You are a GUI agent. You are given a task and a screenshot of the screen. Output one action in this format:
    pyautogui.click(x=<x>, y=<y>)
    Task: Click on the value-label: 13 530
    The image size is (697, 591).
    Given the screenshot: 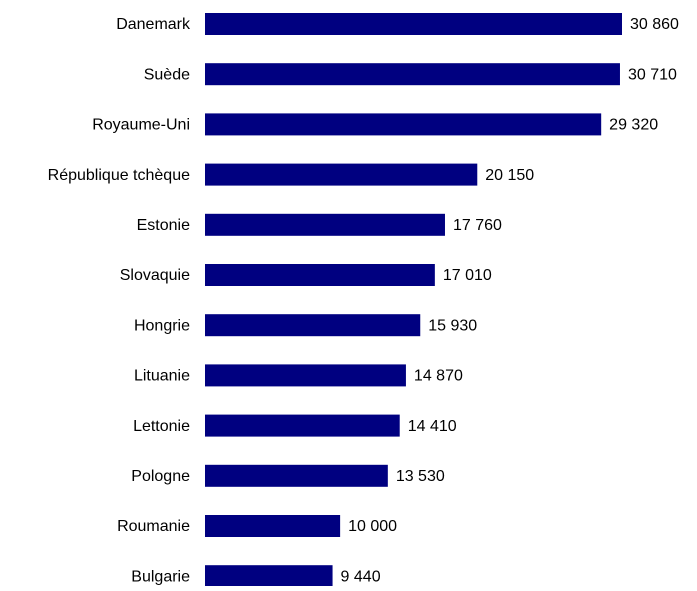 What is the action you would take?
    pyautogui.click(x=420, y=476)
    